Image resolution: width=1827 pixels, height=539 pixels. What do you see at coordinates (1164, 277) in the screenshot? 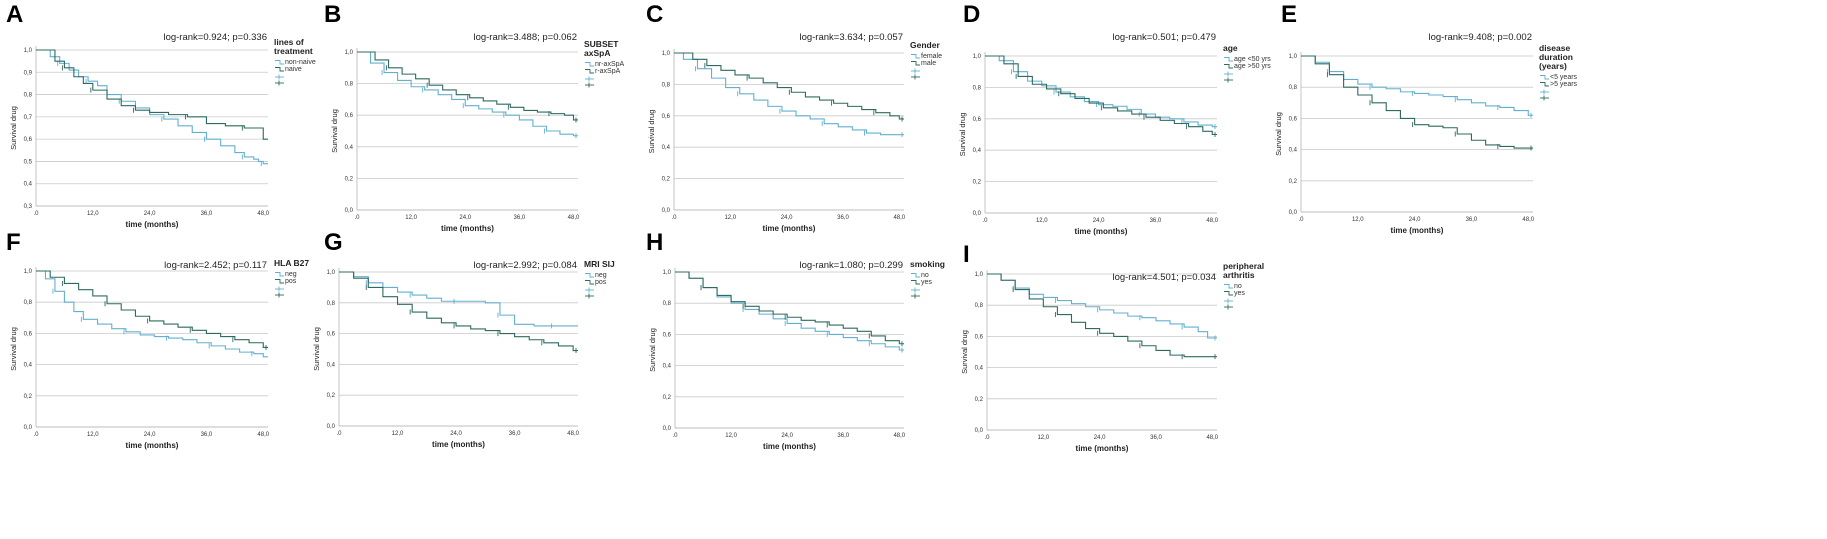
I see `log-rank-stat: log-rank=4.501; p=0.034` at bounding box center [1164, 277].